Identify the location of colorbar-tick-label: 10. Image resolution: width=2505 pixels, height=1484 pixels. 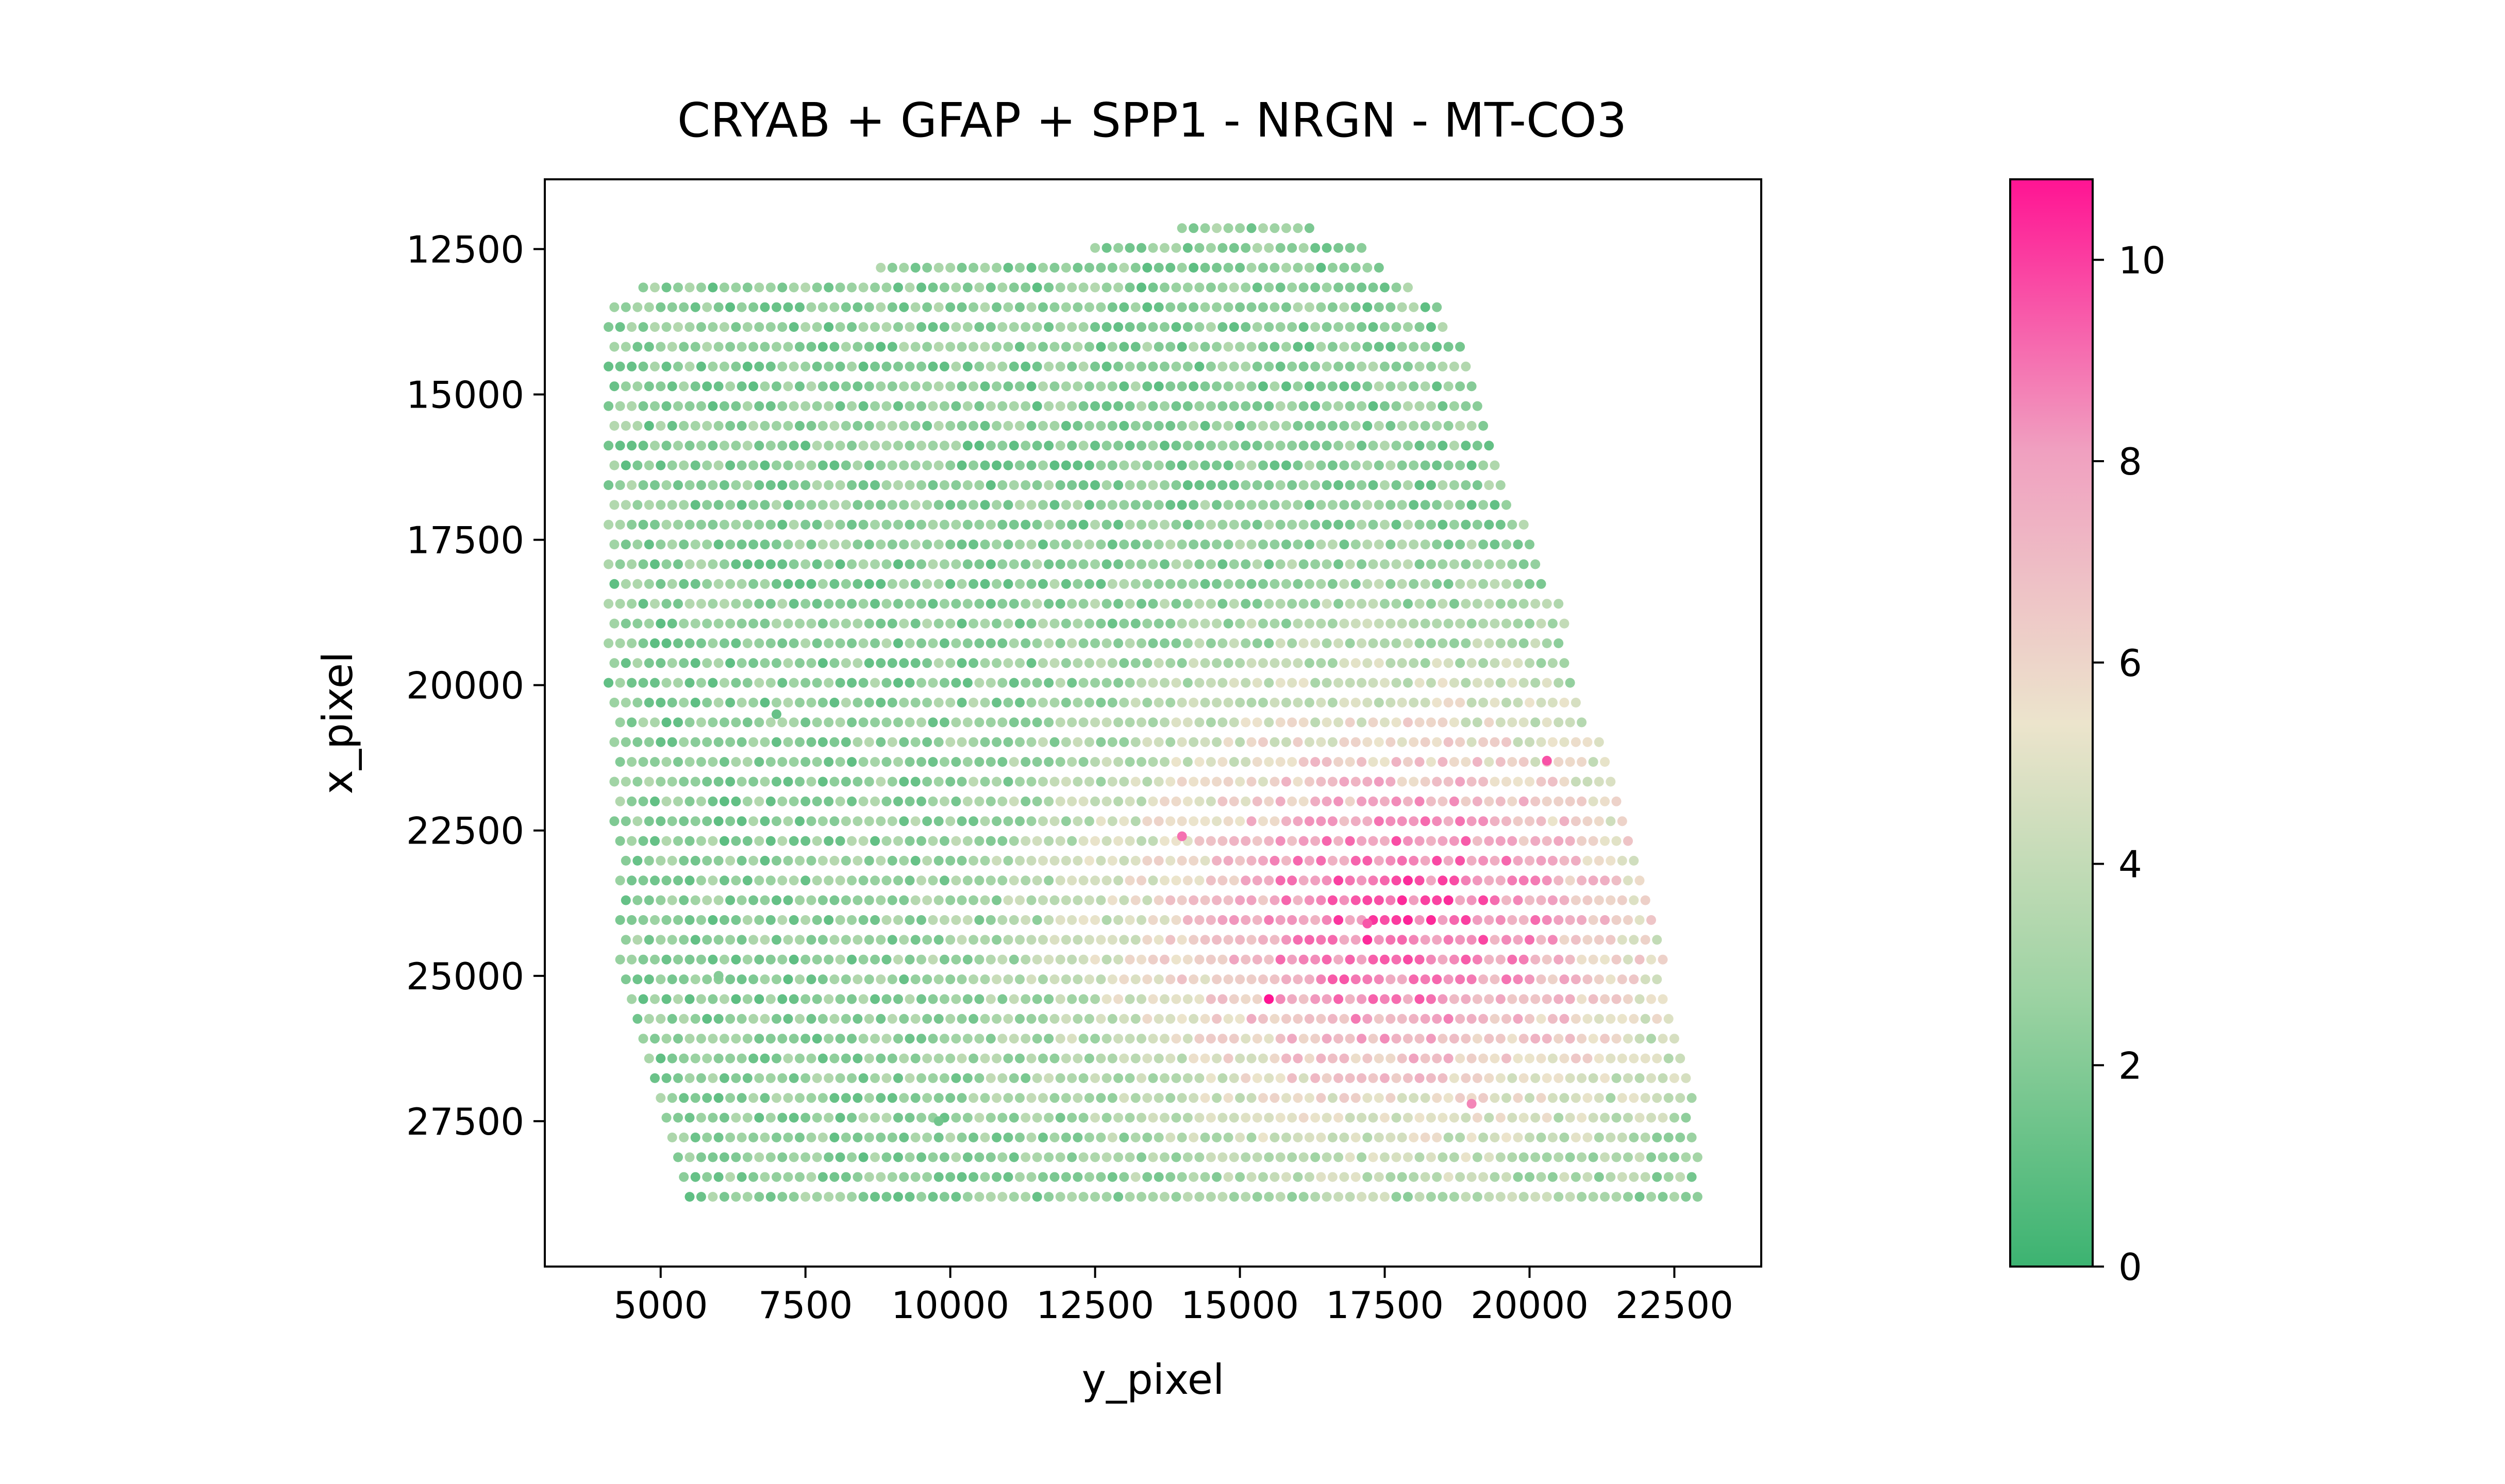
(2142, 260).